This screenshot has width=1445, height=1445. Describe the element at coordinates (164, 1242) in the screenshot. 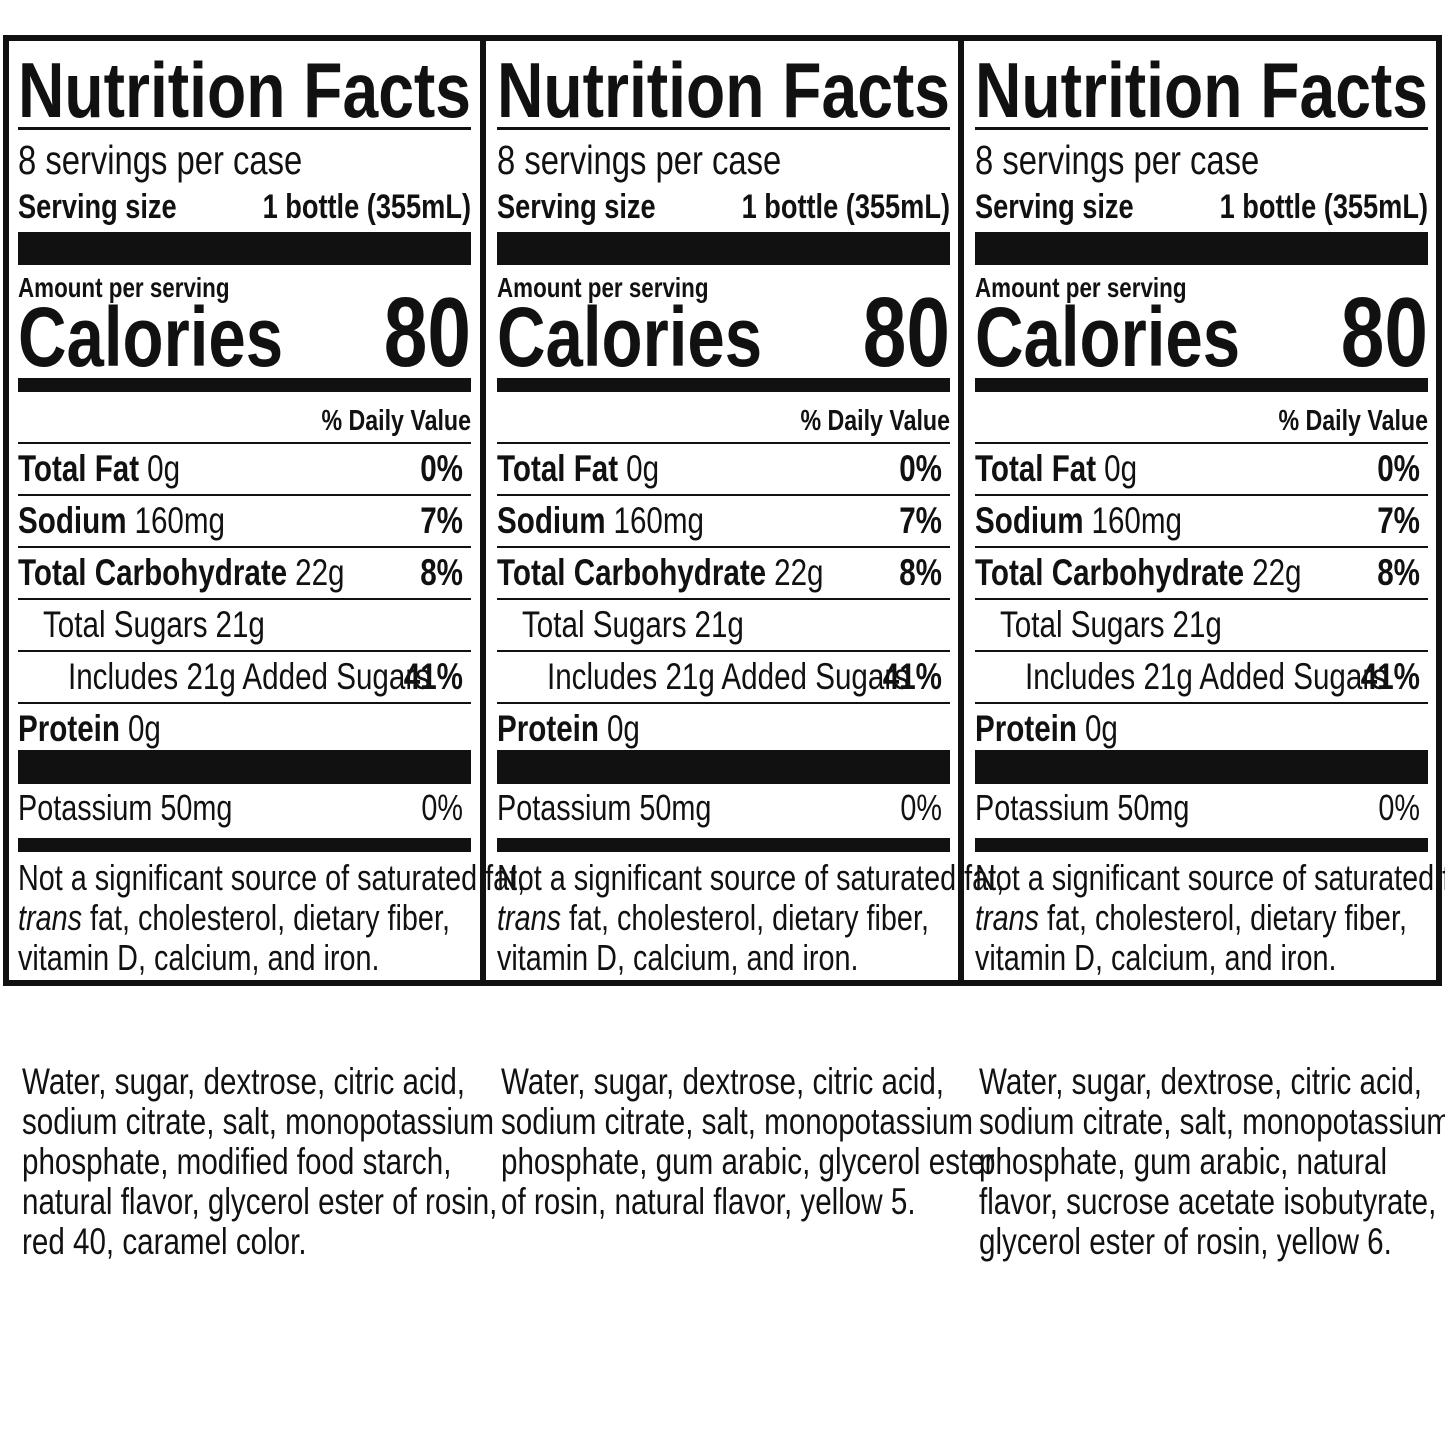

I see `ingredients-line: red 40, caramel color.` at that location.